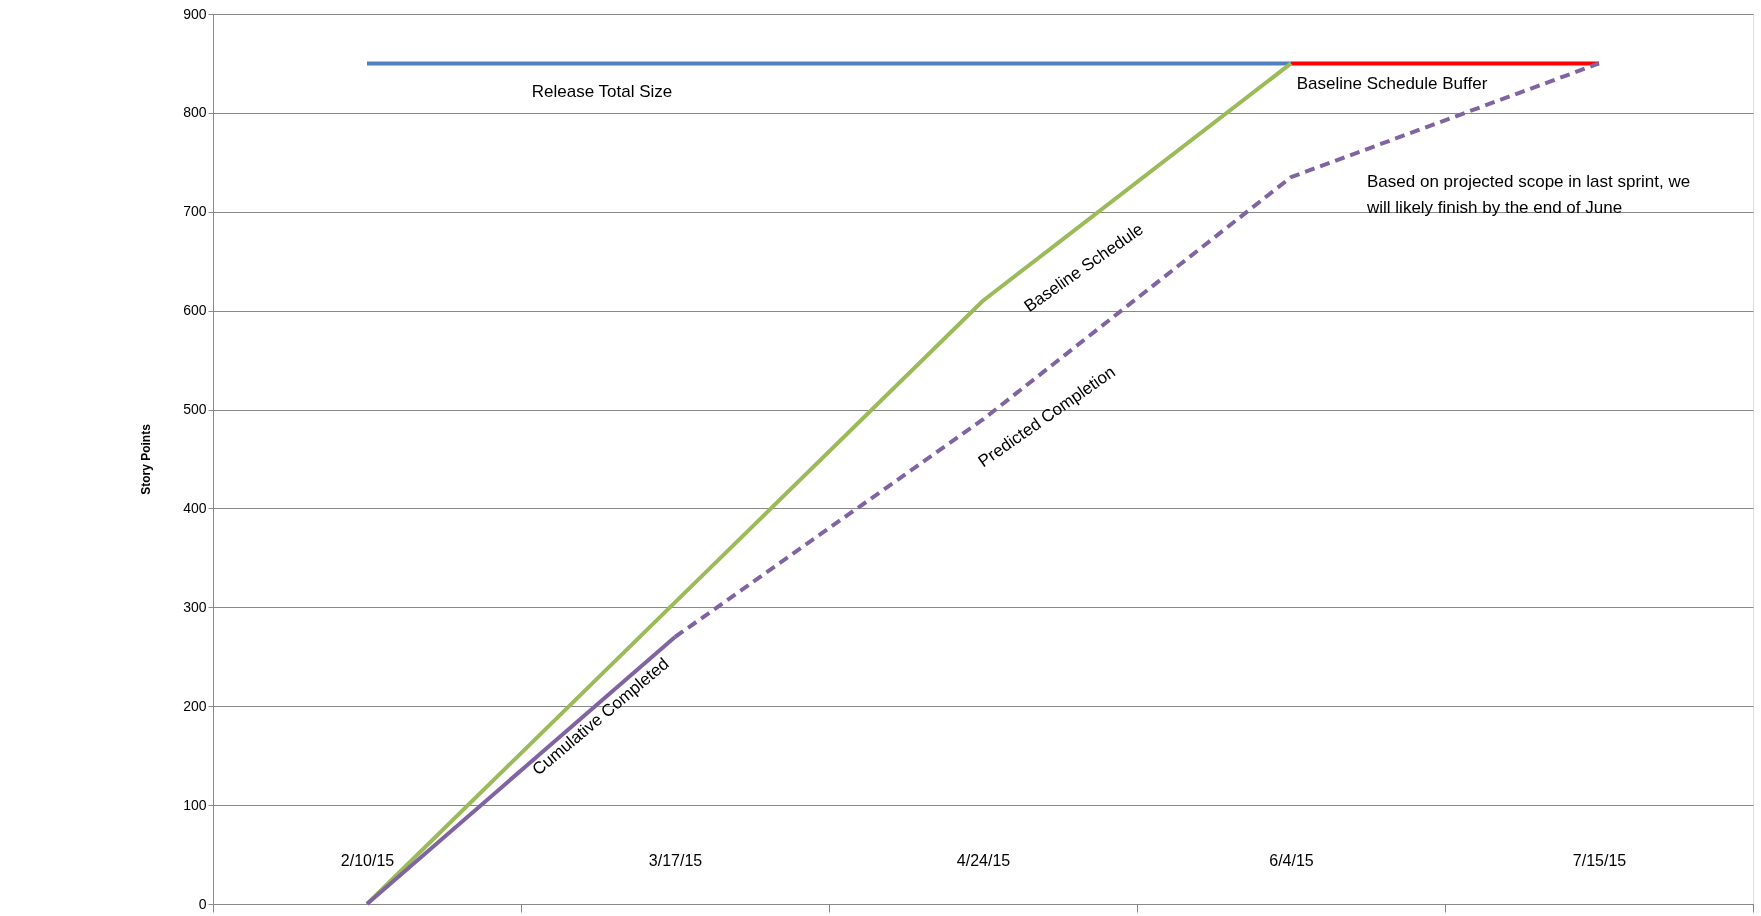 The image size is (1761, 916). What do you see at coordinates (202, 903) in the screenshot?
I see `y-tick-label: 0` at bounding box center [202, 903].